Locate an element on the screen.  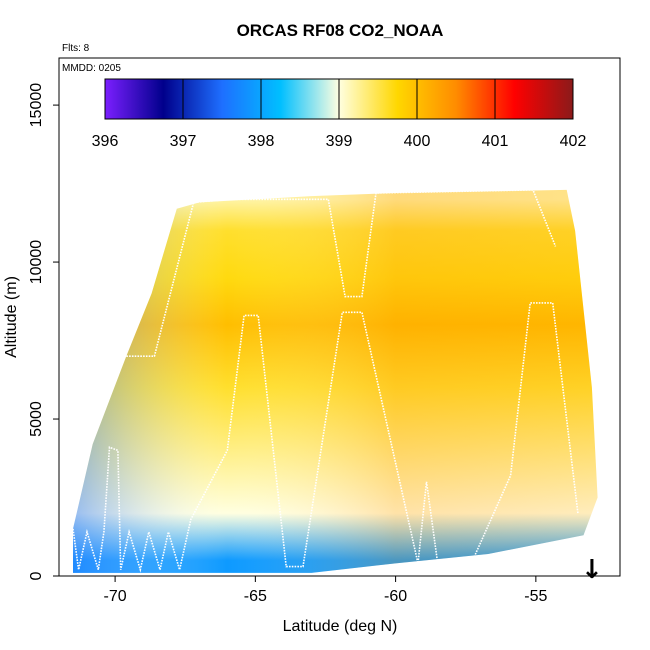
location-marker-arrow: ↓ is located at coordinates (592, 570).